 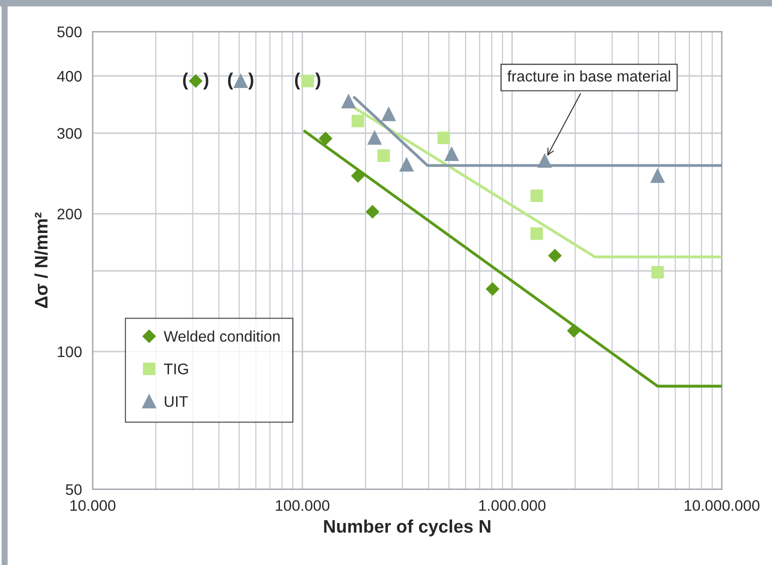 I want to click on y-tick-label: 100, so click(x=70, y=352).